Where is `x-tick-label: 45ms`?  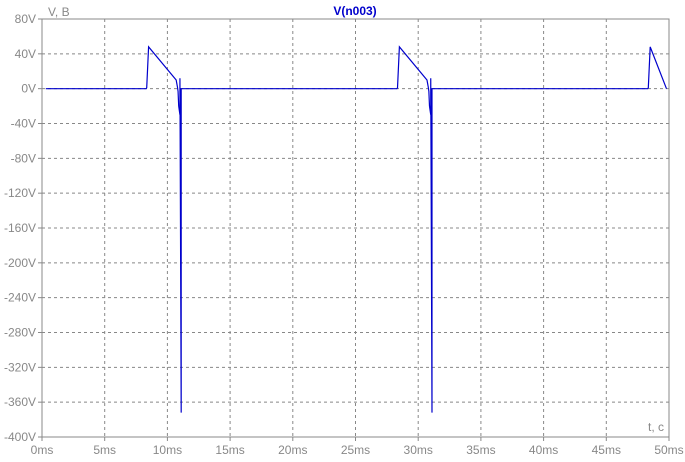 x-tick-label: 45ms is located at coordinates (606, 450).